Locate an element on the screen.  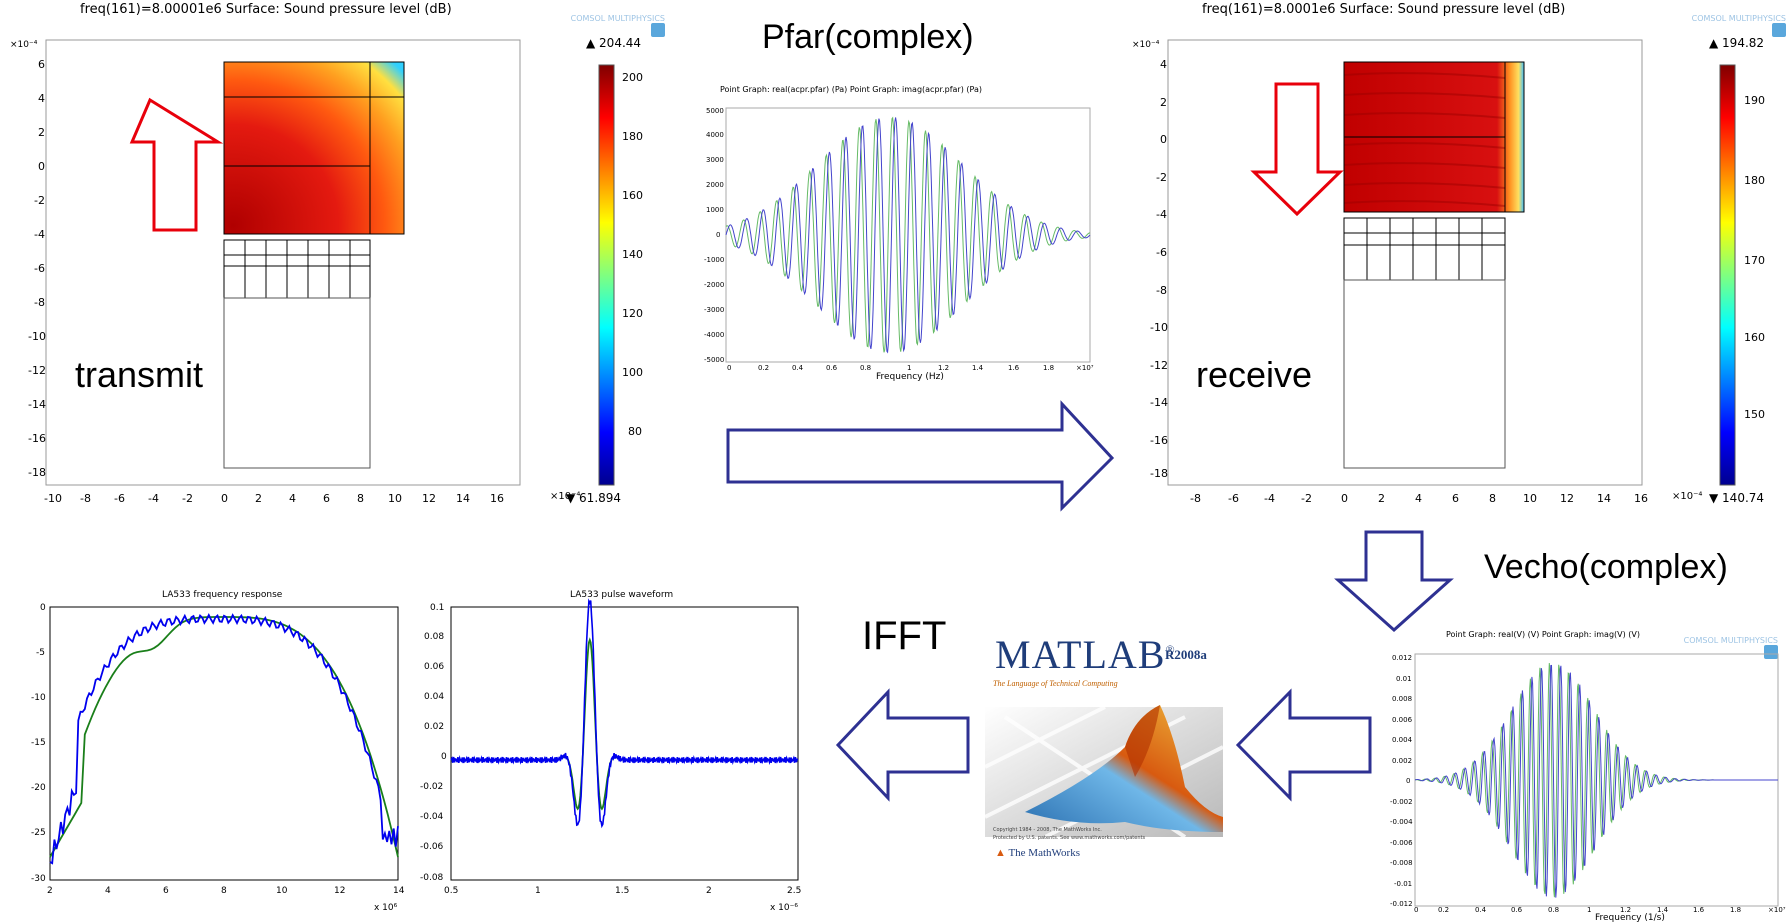
pfar-x-tick: 0.2 is located at coordinates (764, 368).